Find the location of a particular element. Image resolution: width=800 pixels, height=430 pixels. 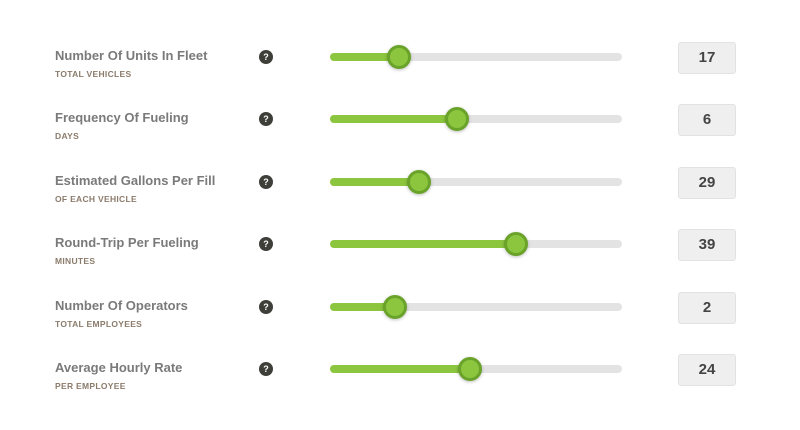

field-sublabel: OF EACH VEHICLE is located at coordinates (96, 198).